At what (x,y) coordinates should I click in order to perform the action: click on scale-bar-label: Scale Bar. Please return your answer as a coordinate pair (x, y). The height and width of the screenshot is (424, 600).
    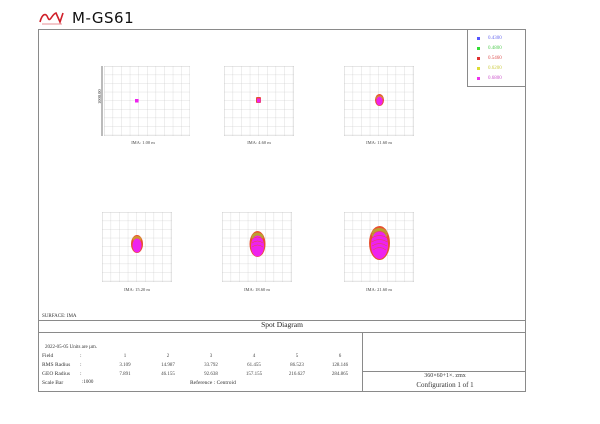
    Looking at the image, I should click on (53, 383).